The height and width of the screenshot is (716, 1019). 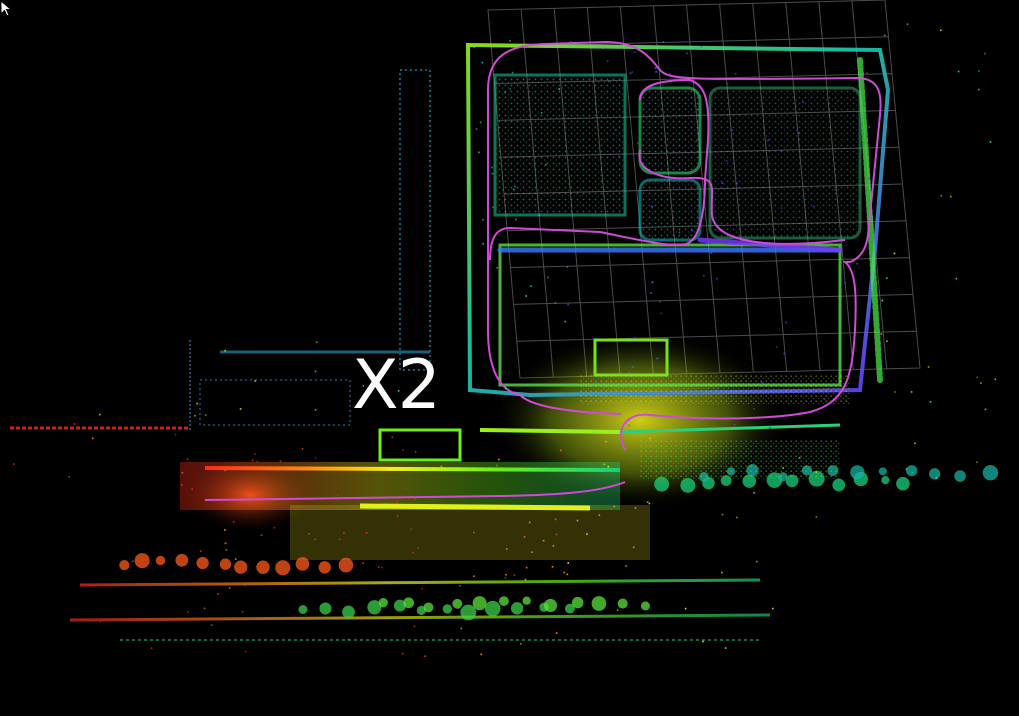 What do you see at coordinates (614, 409) in the screenshot?
I see `south-facade` at bounding box center [614, 409].